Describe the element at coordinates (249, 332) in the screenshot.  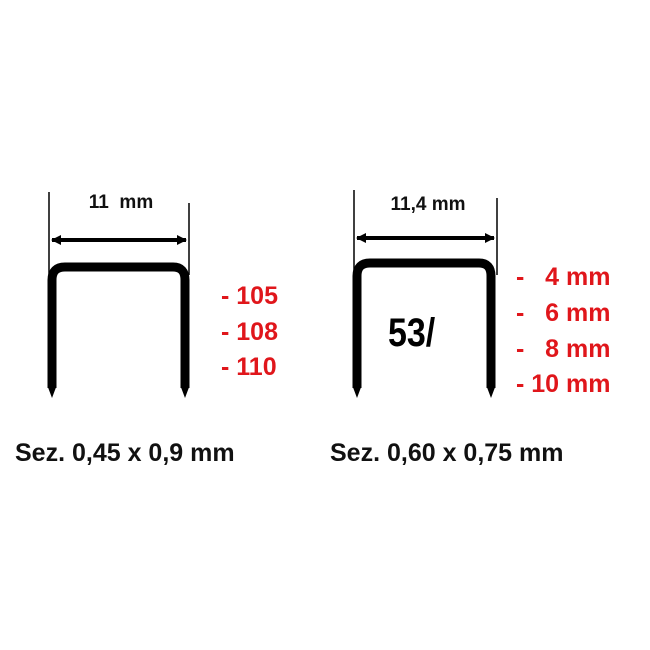
I see `left-size-108: - 108` at that location.